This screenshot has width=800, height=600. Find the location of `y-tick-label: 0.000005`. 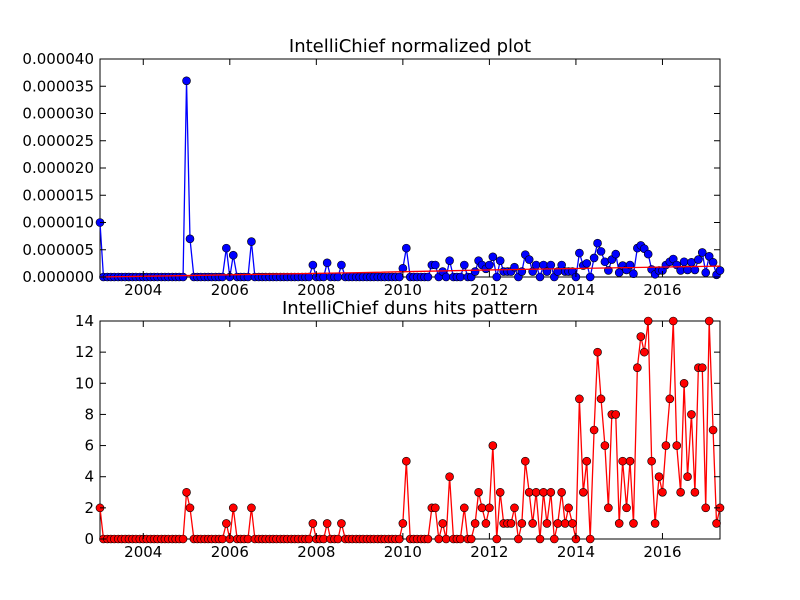

y-tick-label: 0.000005 is located at coordinates (58, 250).